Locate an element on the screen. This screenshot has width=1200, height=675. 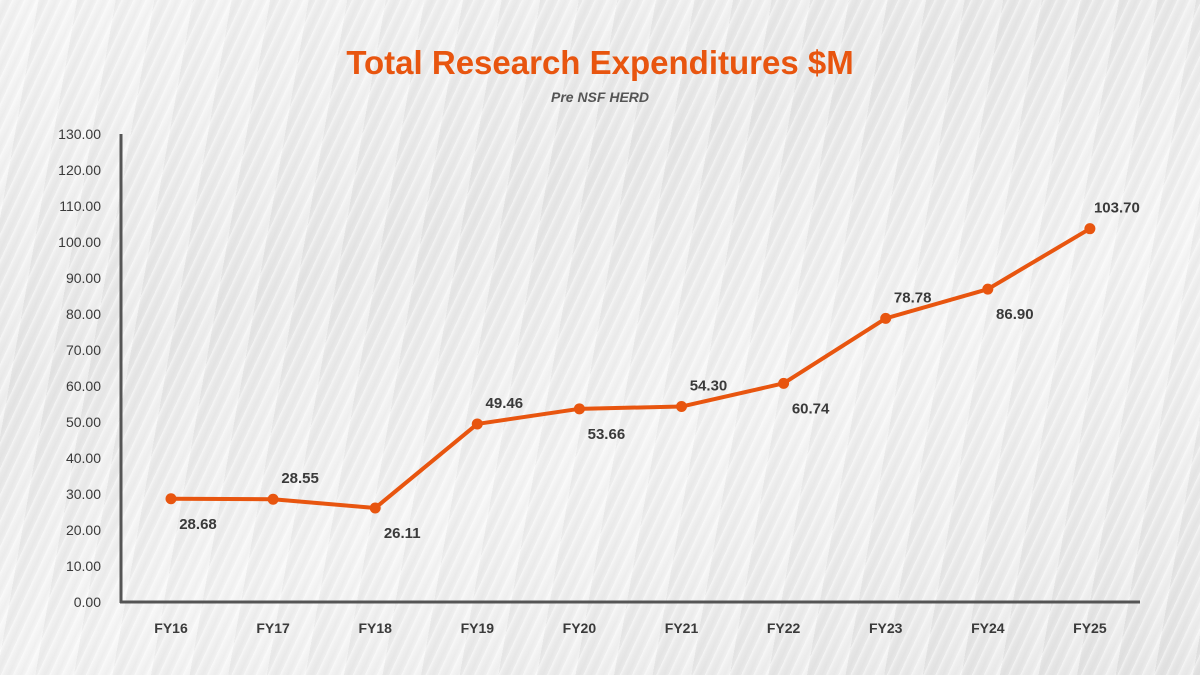
y-tick-label: 110.00 is located at coordinates (80, 206).